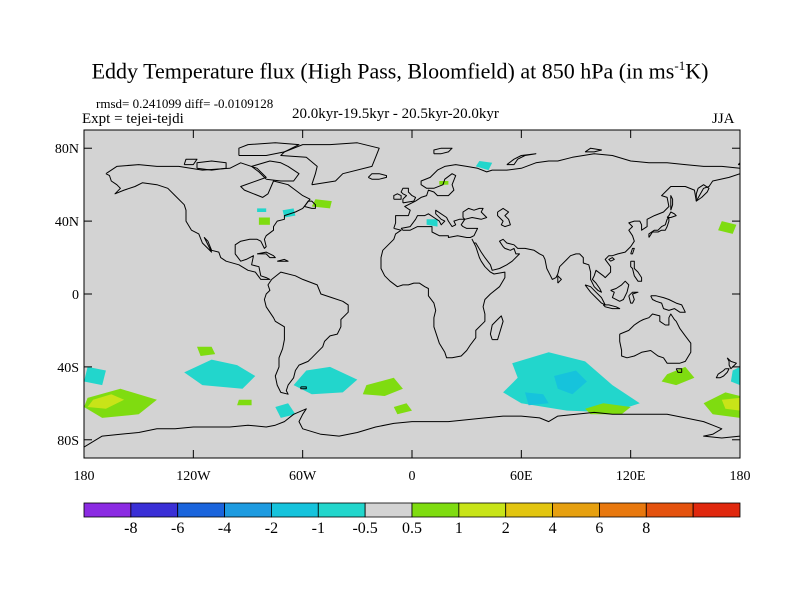  What do you see at coordinates (377, 176) in the screenshot?
I see `coastline-iceland` at bounding box center [377, 176].